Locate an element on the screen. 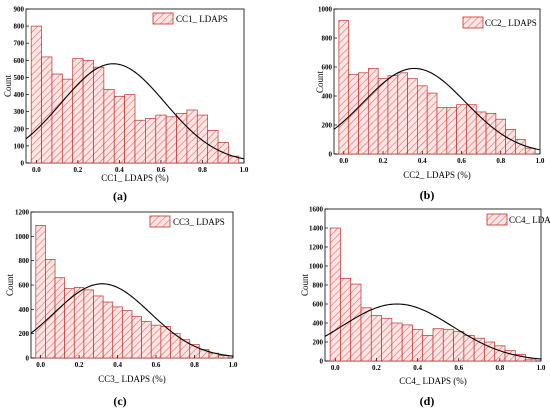 The height and width of the screenshot is (417, 550). y-tick-label: 1600 is located at coordinates (316, 210).